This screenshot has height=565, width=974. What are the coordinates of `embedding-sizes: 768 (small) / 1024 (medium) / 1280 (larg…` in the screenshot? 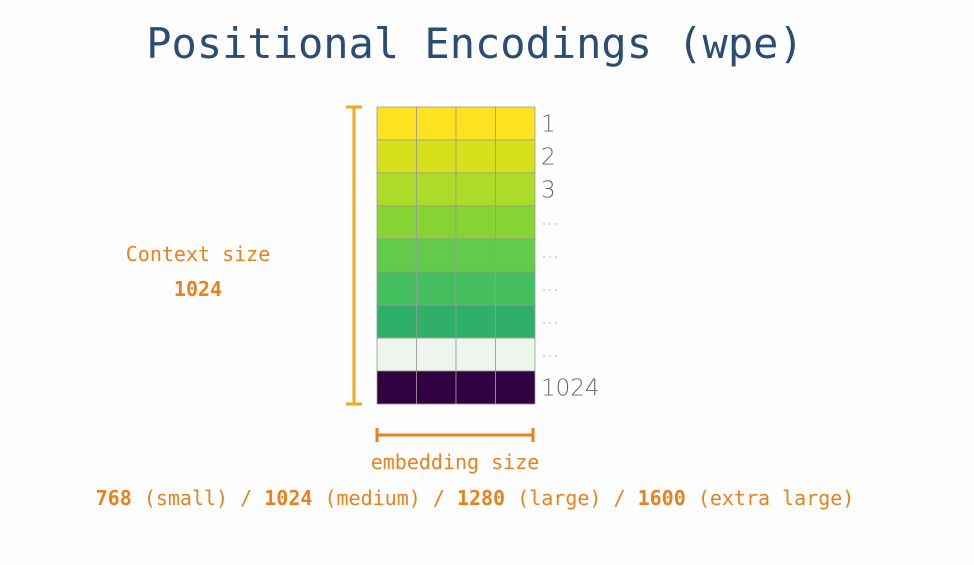 It's located at (475, 498).